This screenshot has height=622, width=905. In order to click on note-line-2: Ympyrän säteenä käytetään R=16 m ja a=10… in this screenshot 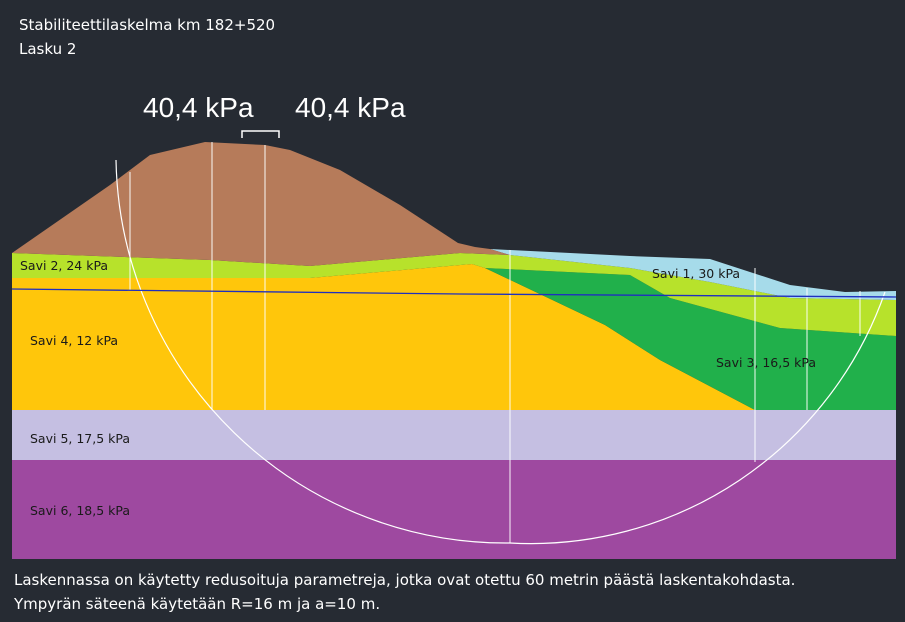, I will do `click(197, 604)`.